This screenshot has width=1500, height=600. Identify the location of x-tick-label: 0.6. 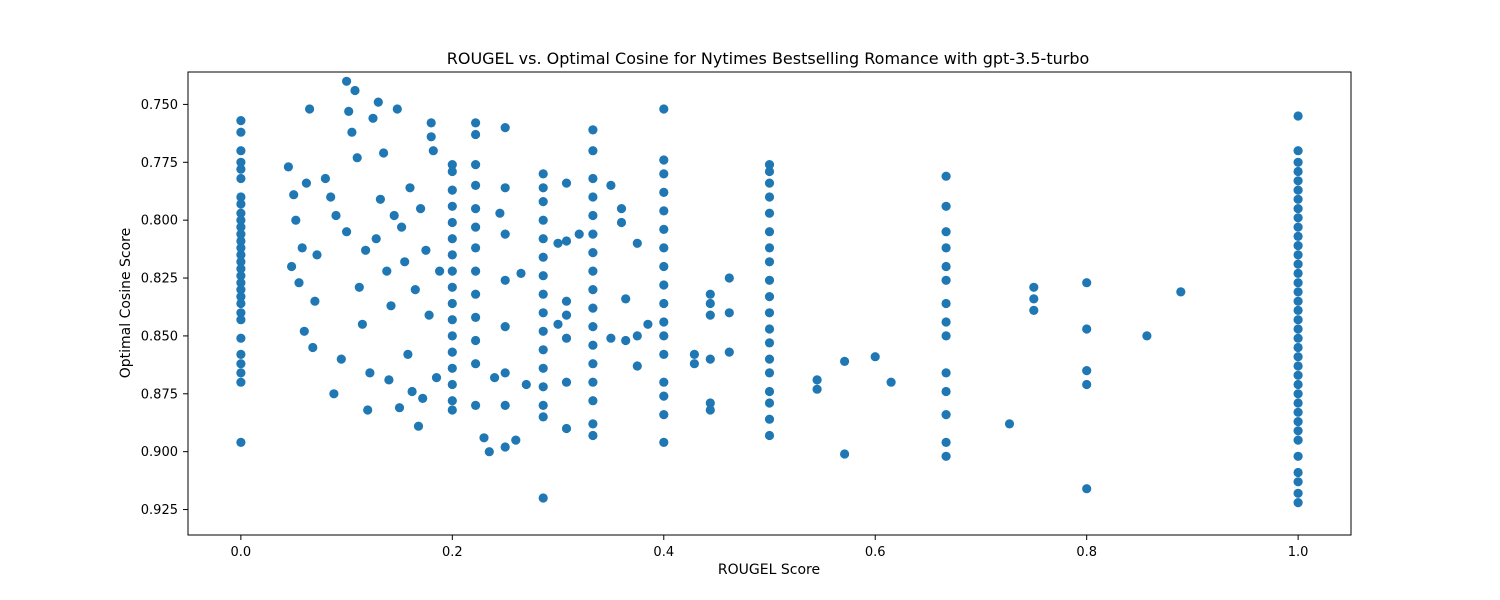
(875, 552).